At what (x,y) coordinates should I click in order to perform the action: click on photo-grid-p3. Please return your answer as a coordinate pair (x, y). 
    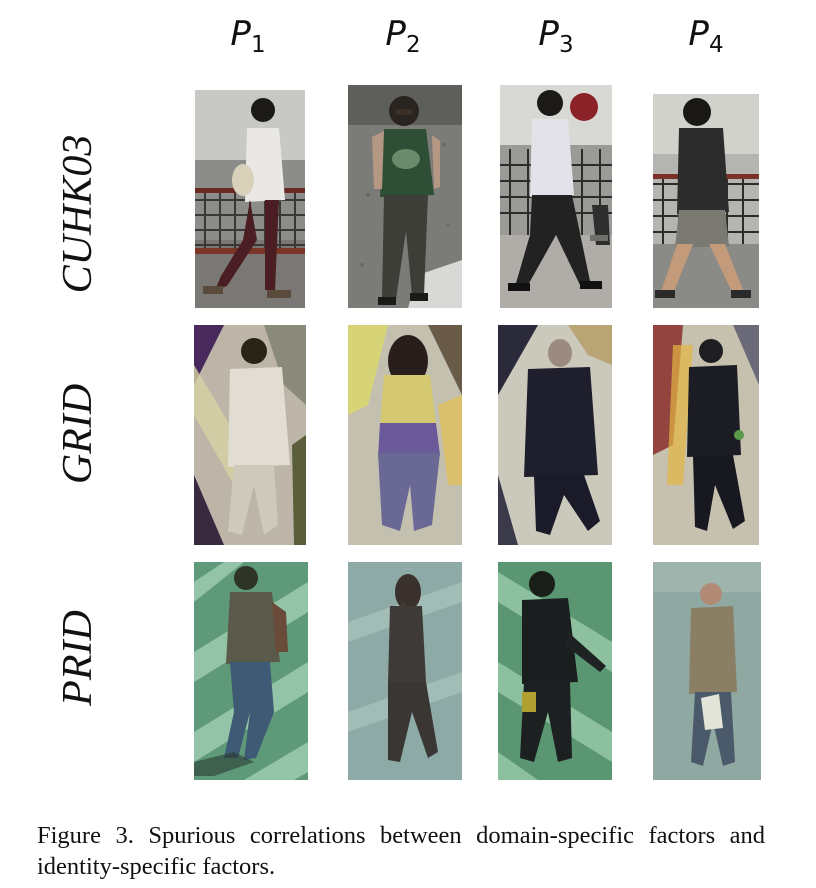
    Looking at the image, I should click on (555, 435).